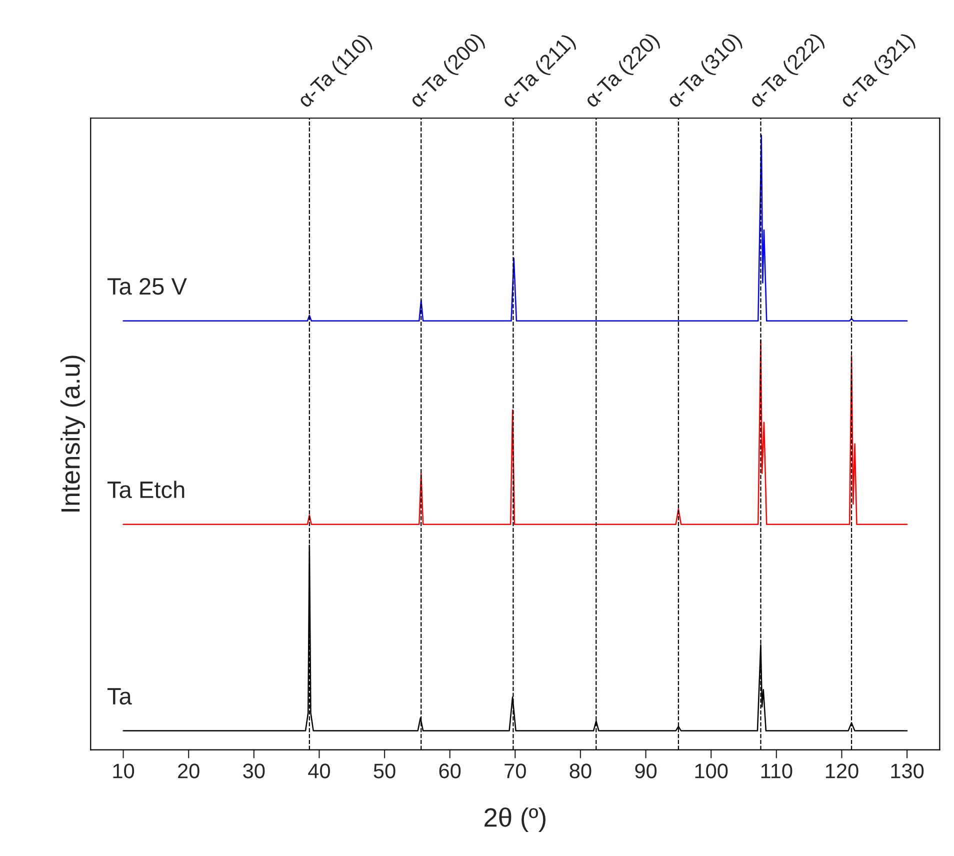  Describe the element at coordinates (123, 771) in the screenshot. I see `x-tick-label: 10` at that location.